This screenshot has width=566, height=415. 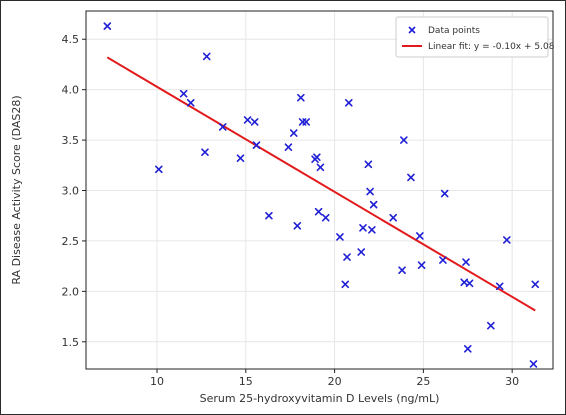 What do you see at coordinates (71, 90) in the screenshot?
I see `y-tick-label: 4.0` at bounding box center [71, 90].